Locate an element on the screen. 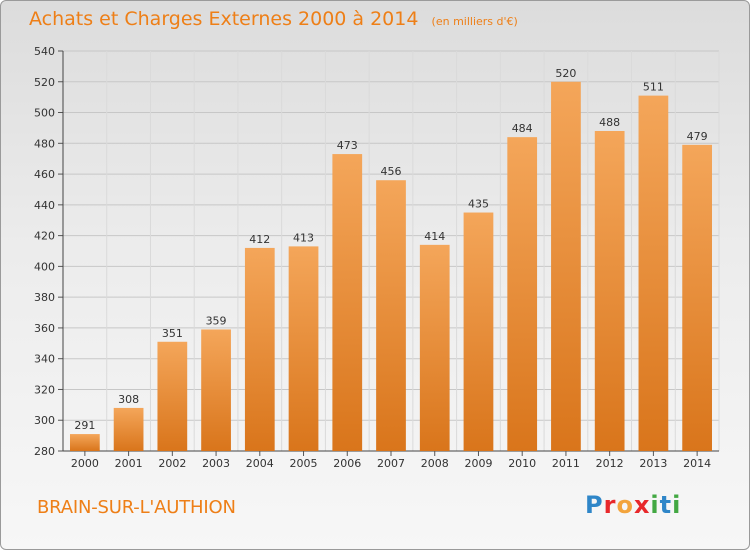 The image size is (750, 550). bar-value-label: 511 is located at coordinates (653, 87).